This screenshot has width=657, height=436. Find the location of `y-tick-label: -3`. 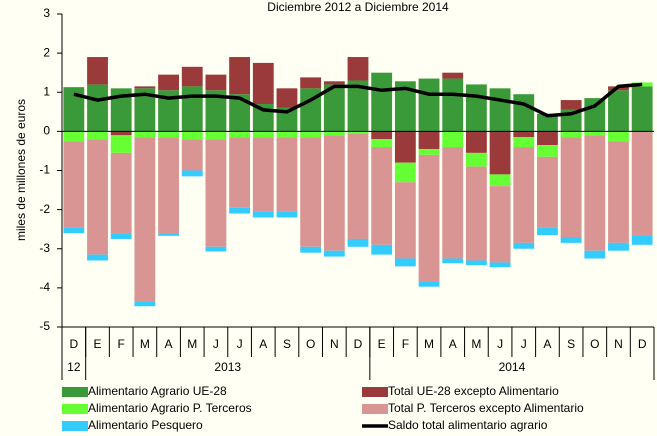

y-tick-label: -3 is located at coordinates (44, 248).